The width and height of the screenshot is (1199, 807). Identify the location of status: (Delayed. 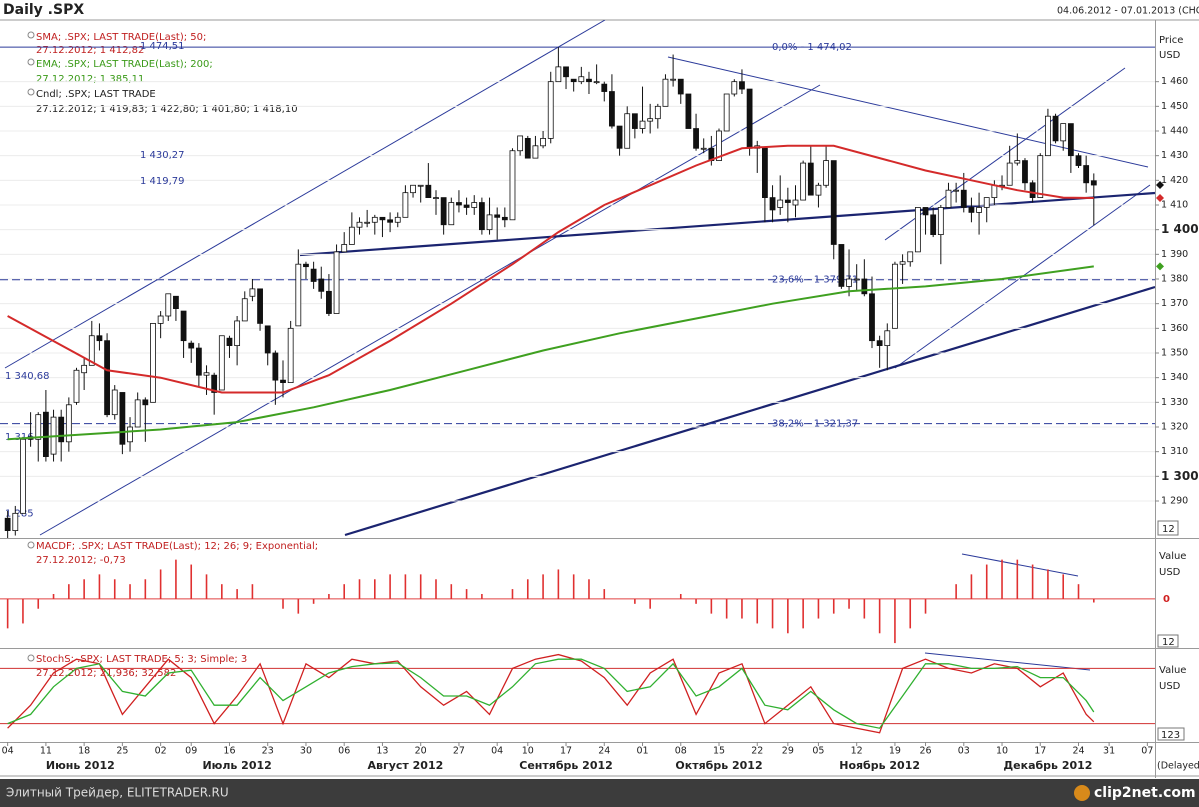
(1178, 766).